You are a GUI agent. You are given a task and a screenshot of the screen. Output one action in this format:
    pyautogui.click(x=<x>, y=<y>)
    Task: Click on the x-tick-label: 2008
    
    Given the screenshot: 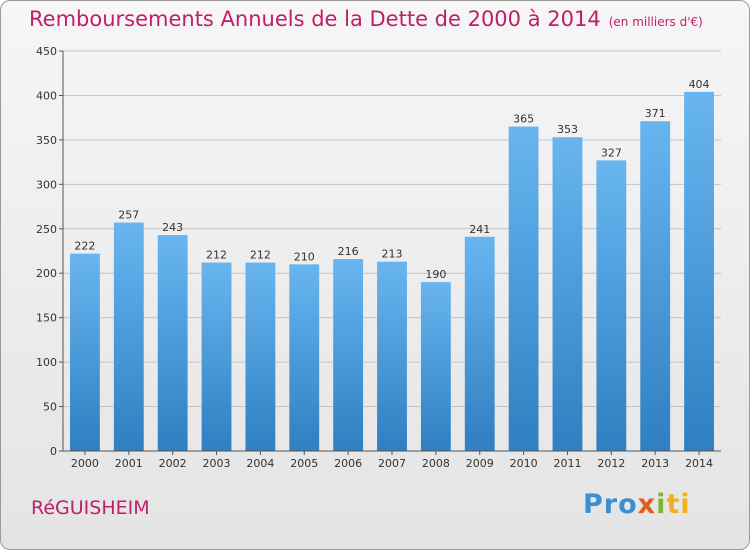 What is the action you would take?
    pyautogui.click(x=436, y=463)
    